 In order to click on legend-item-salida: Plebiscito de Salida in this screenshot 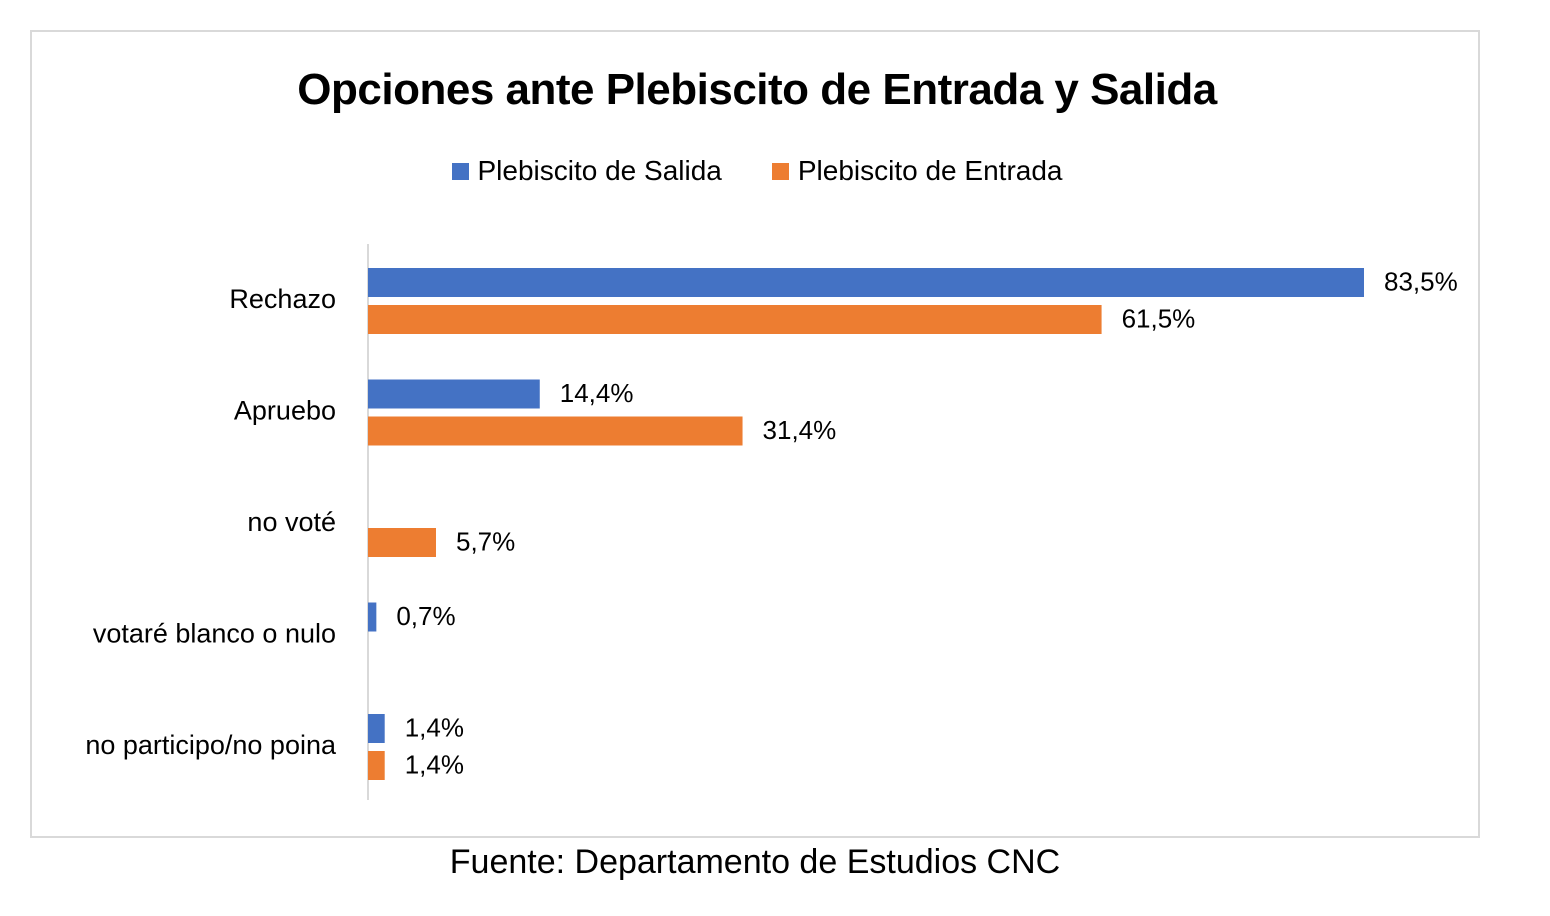, I will do `click(586, 171)`.